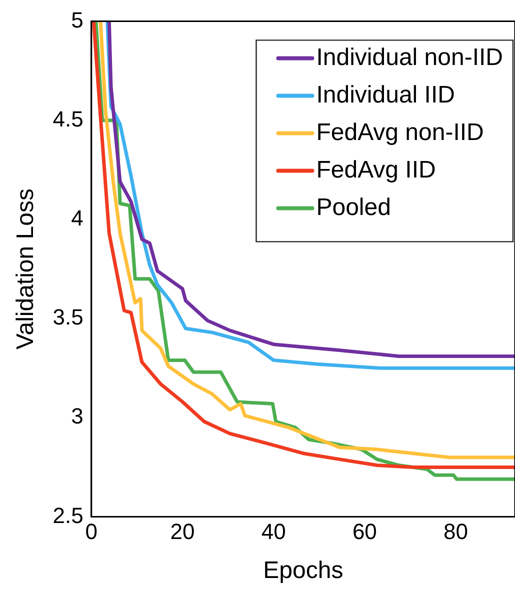  I want to click on legend-label: Pooled, so click(353, 207).